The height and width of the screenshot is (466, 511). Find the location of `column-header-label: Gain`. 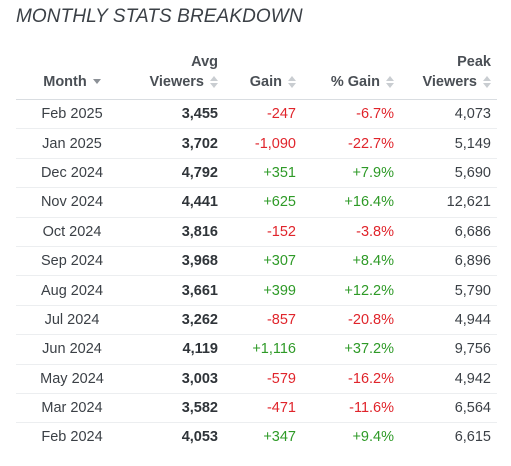

column-header-label: Gain is located at coordinates (265, 82).